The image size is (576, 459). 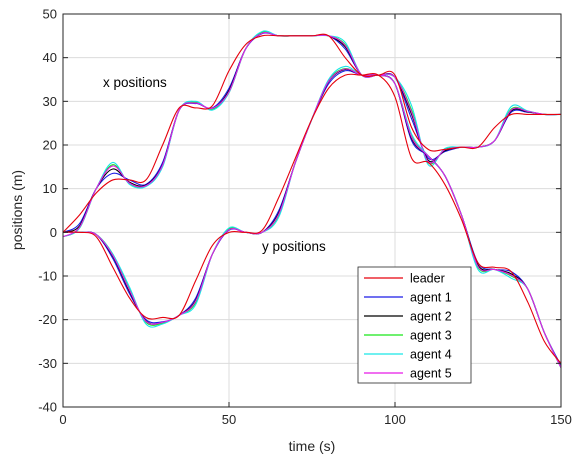 What do you see at coordinates (135, 82) in the screenshot?
I see `annotation-x-positions: x positions` at bounding box center [135, 82].